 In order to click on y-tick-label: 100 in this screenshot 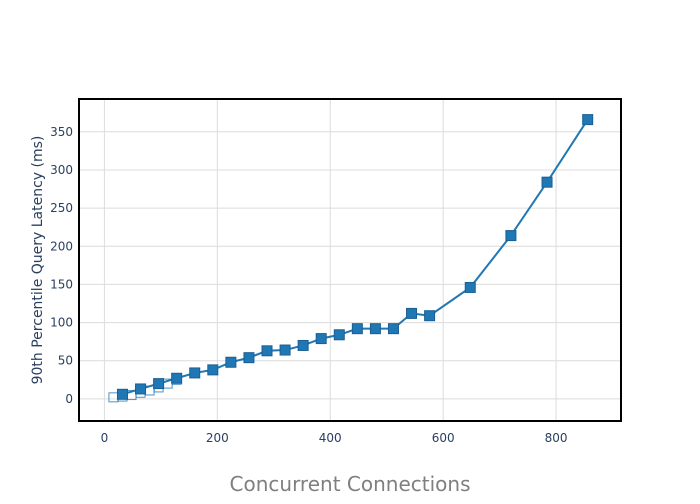, I will do `click(61, 323)`.